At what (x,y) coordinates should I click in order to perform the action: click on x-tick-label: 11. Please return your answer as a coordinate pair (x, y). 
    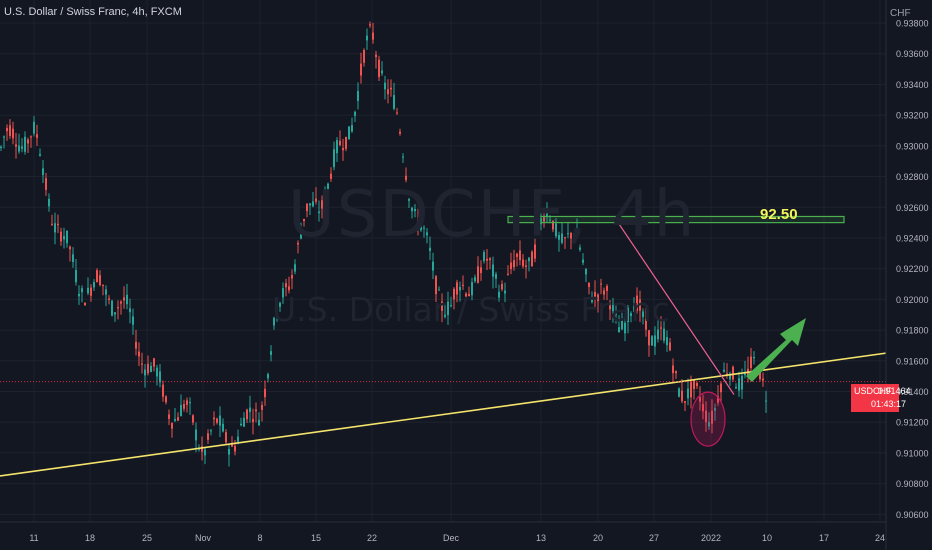
    Looking at the image, I should click on (33, 538).